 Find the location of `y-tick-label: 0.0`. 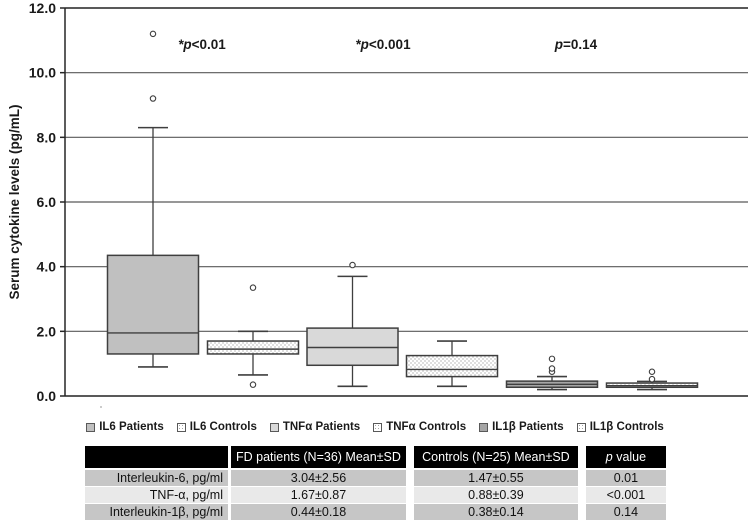

y-tick-label: 0.0 is located at coordinates (47, 396).